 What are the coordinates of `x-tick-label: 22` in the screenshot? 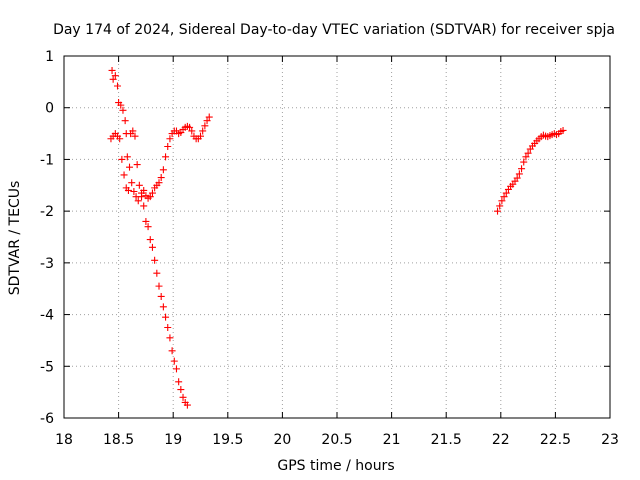 It's located at (501, 440).